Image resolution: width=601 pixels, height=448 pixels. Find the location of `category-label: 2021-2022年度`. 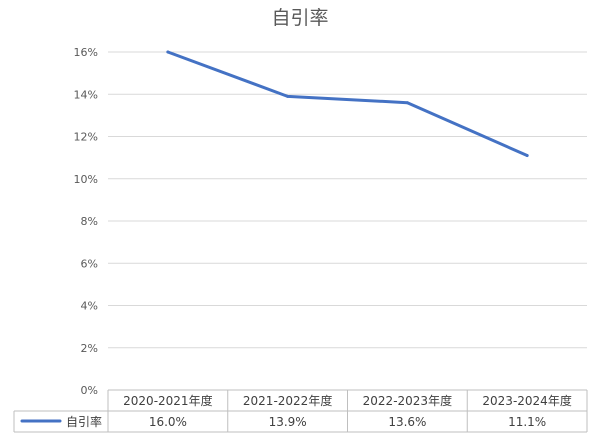

category-label: 2021-2022年度 is located at coordinates (287, 400).